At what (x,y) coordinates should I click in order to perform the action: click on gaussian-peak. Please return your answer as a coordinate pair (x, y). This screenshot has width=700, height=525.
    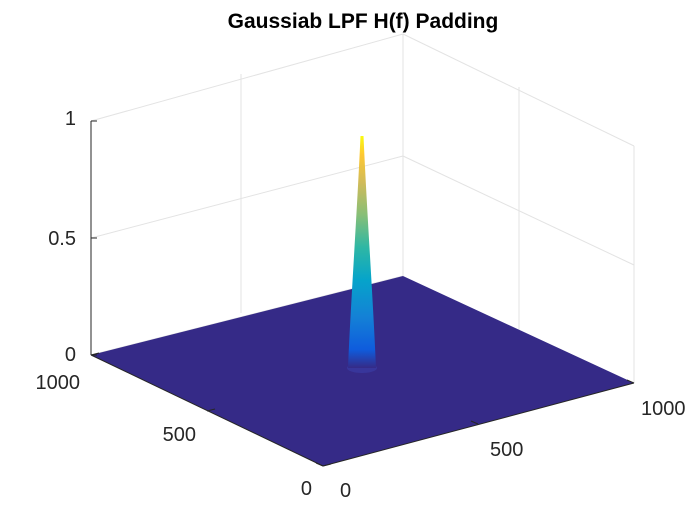
    Looking at the image, I should click on (362, 254).